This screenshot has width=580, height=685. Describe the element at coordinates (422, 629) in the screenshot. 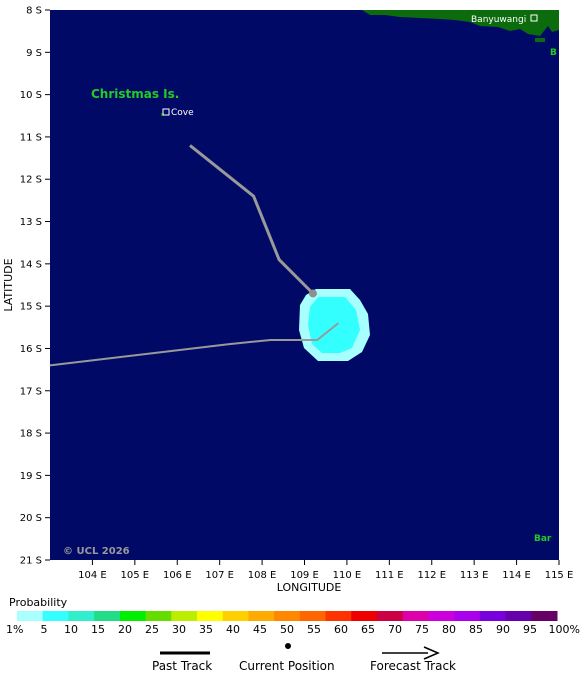

I see `legend-tick-label: 75` at that location.